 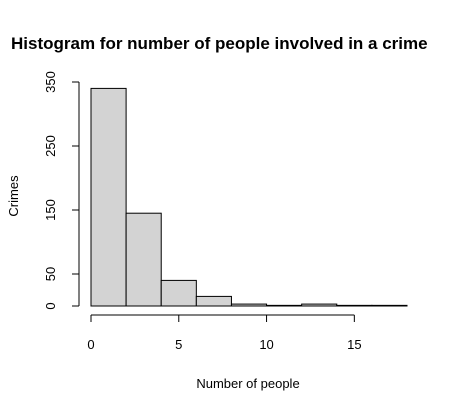 I want to click on y-axis-tick-label: 150, so click(x=50, y=210).